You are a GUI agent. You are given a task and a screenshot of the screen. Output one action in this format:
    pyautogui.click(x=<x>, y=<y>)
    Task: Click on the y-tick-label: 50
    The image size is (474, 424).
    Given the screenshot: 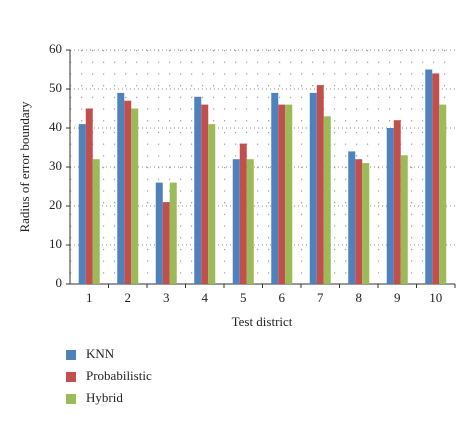 What is the action you would take?
    pyautogui.click(x=55, y=87)
    